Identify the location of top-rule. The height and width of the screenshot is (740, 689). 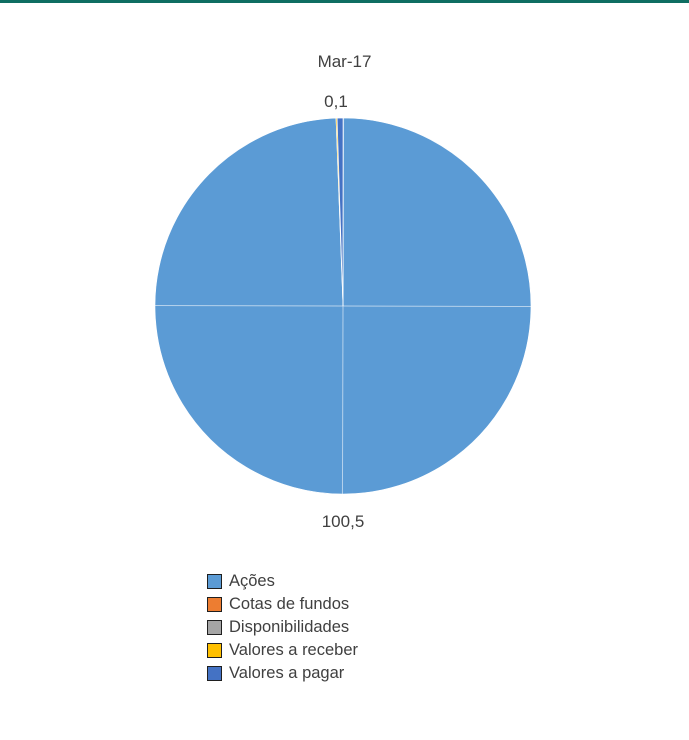
(344, 1).